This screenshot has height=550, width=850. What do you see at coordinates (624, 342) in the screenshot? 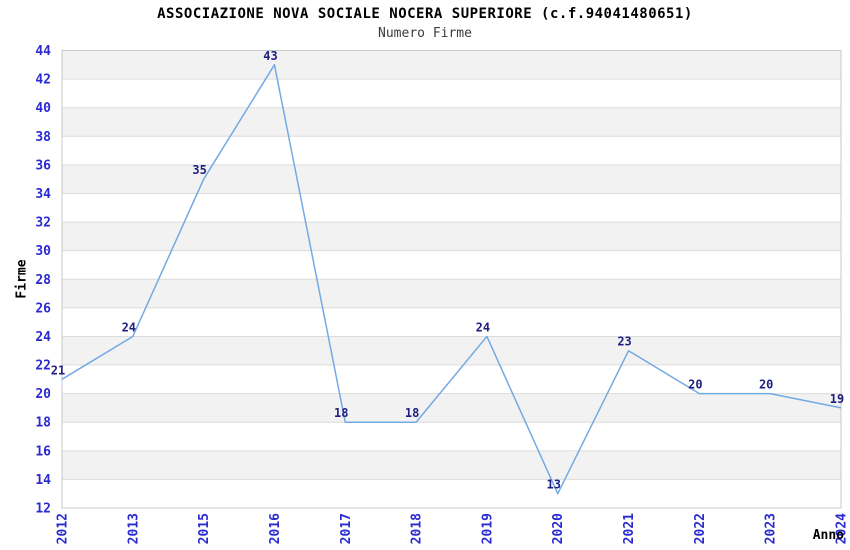
I see `data-point-label: 23` at bounding box center [624, 342].